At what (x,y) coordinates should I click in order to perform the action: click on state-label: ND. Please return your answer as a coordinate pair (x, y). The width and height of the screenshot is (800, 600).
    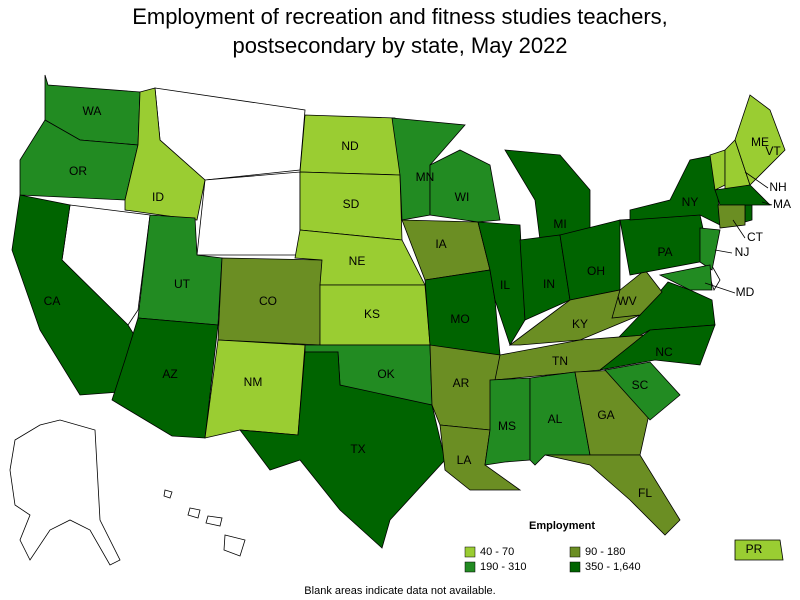
    Looking at the image, I should click on (350, 146).